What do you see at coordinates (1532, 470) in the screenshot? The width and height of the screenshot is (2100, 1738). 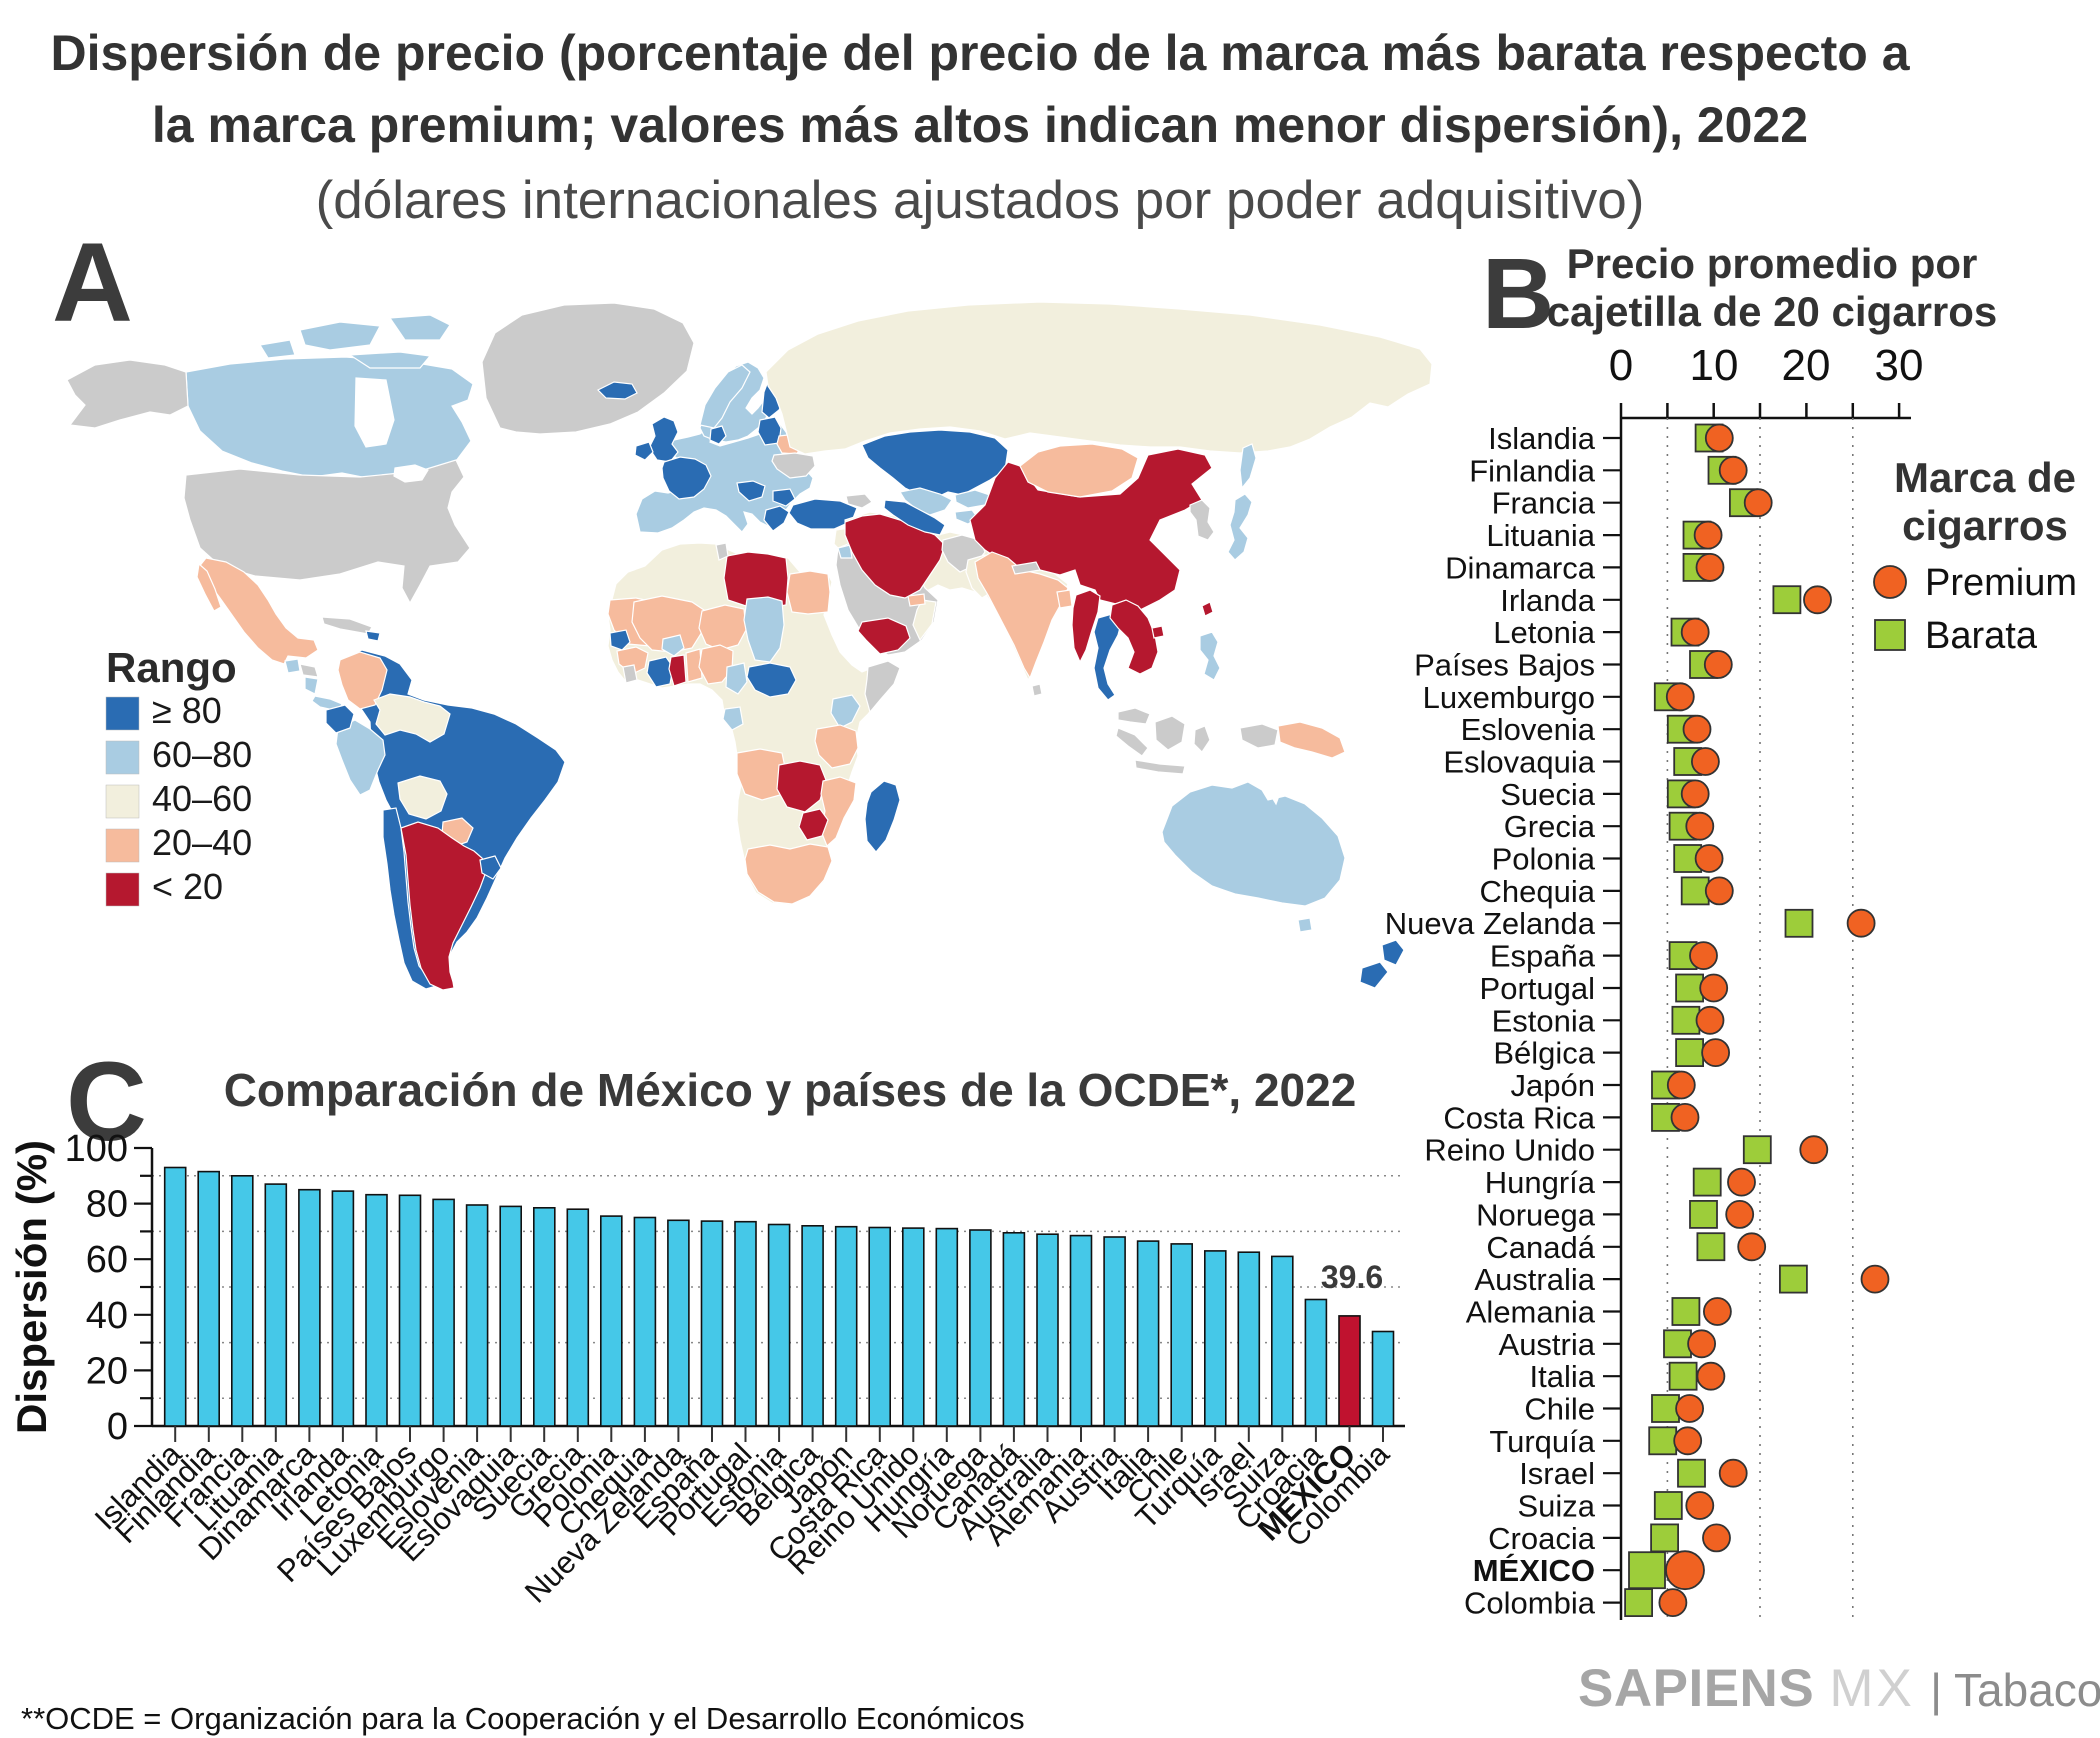 I see `svg-text: Finlandia` at bounding box center [1532, 470].